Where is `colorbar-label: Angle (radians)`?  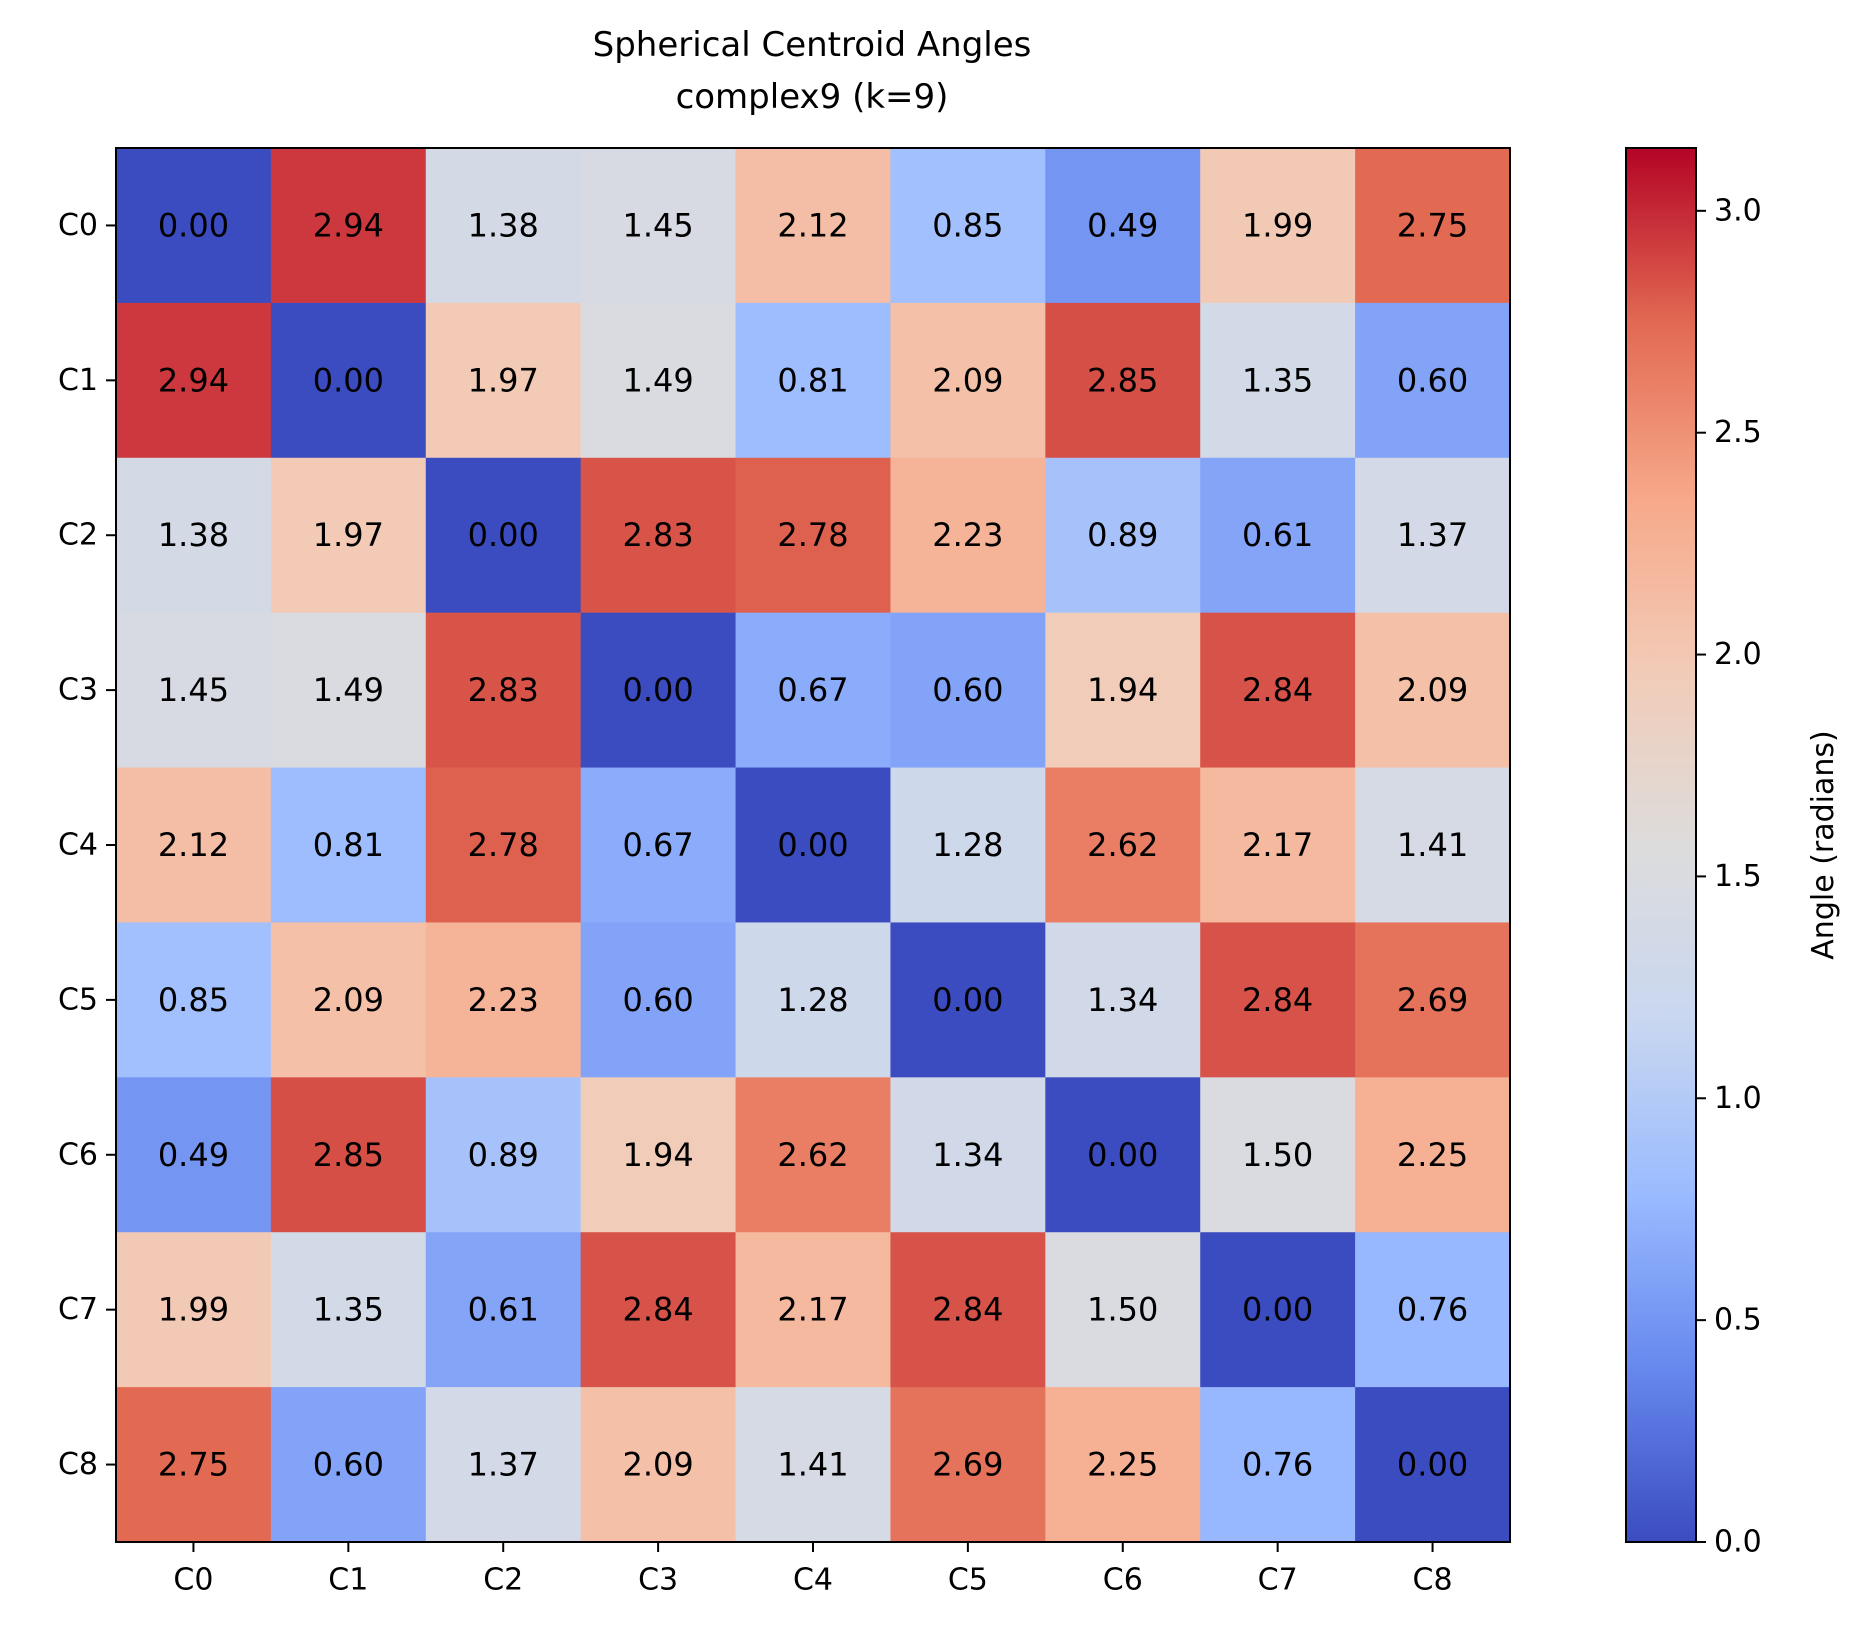 colorbar-label: Angle (radians) is located at coordinates (1823, 844).